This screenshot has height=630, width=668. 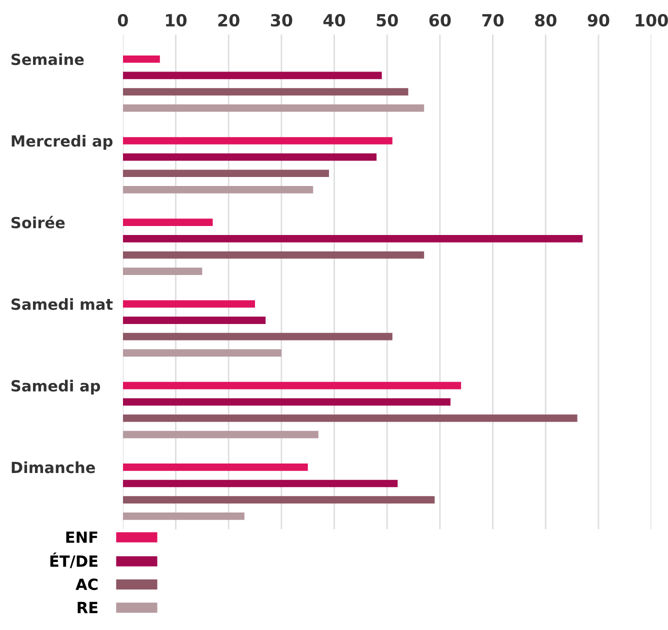 I want to click on legend-label: ÉT/DE, so click(x=74, y=560).